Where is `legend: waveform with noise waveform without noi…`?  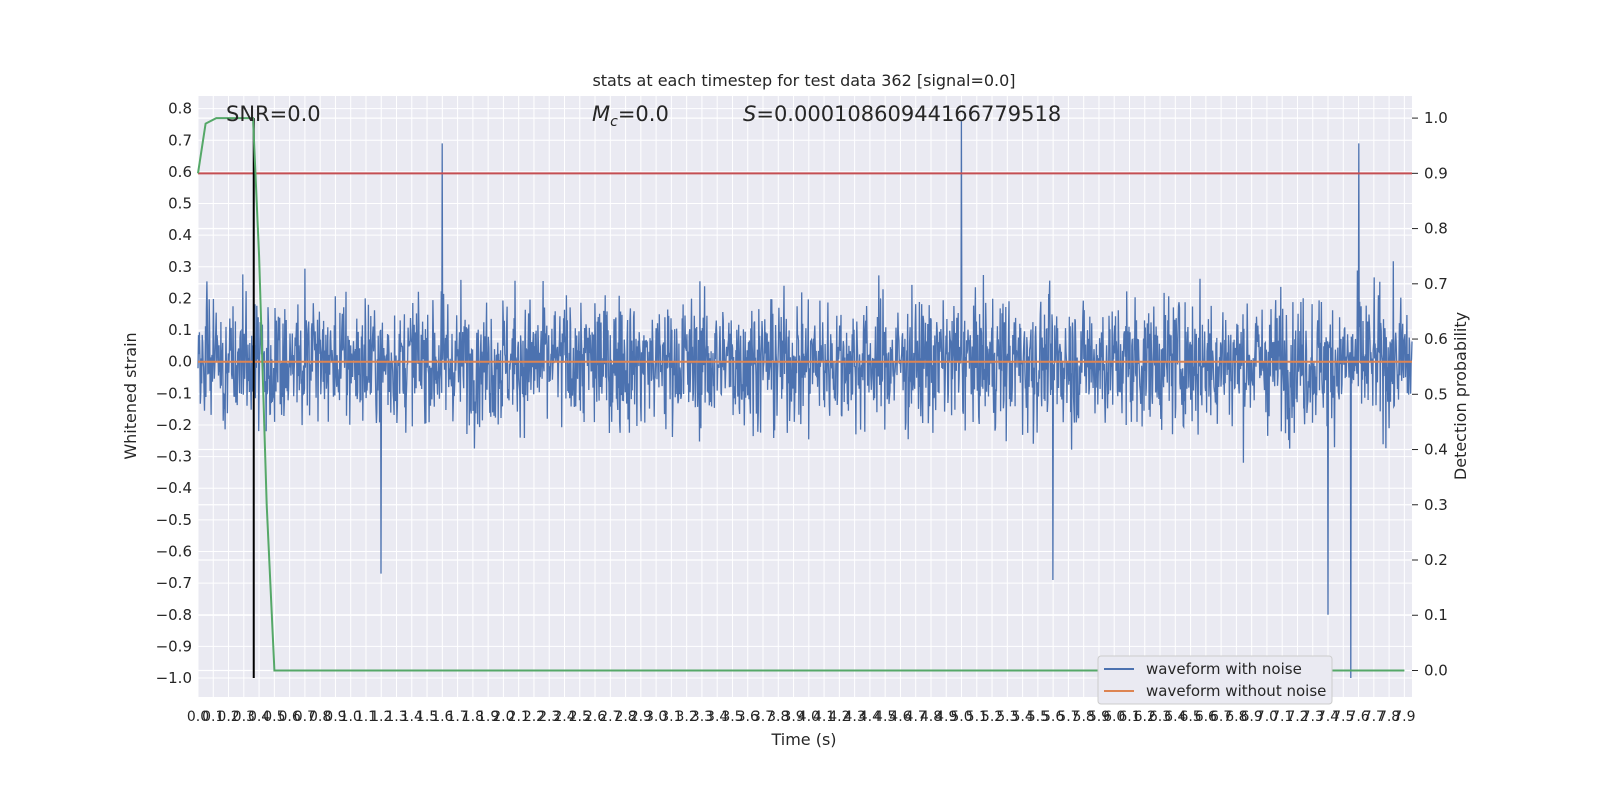
legend: waveform with noise waveform without noi… is located at coordinates (1215, 680).